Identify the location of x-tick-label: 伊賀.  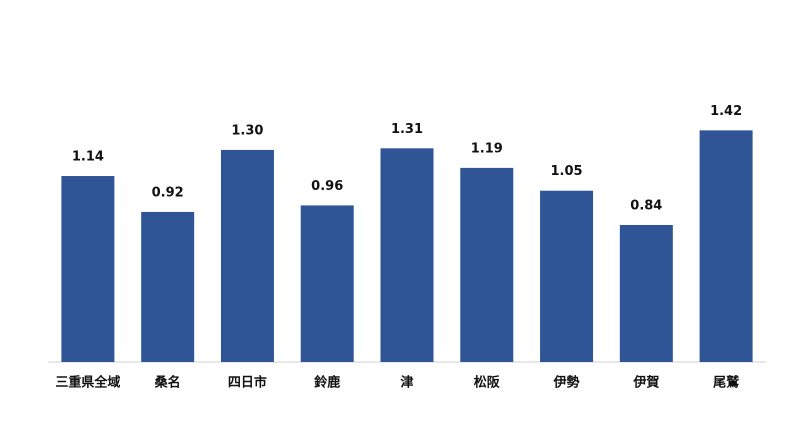
(645, 383).